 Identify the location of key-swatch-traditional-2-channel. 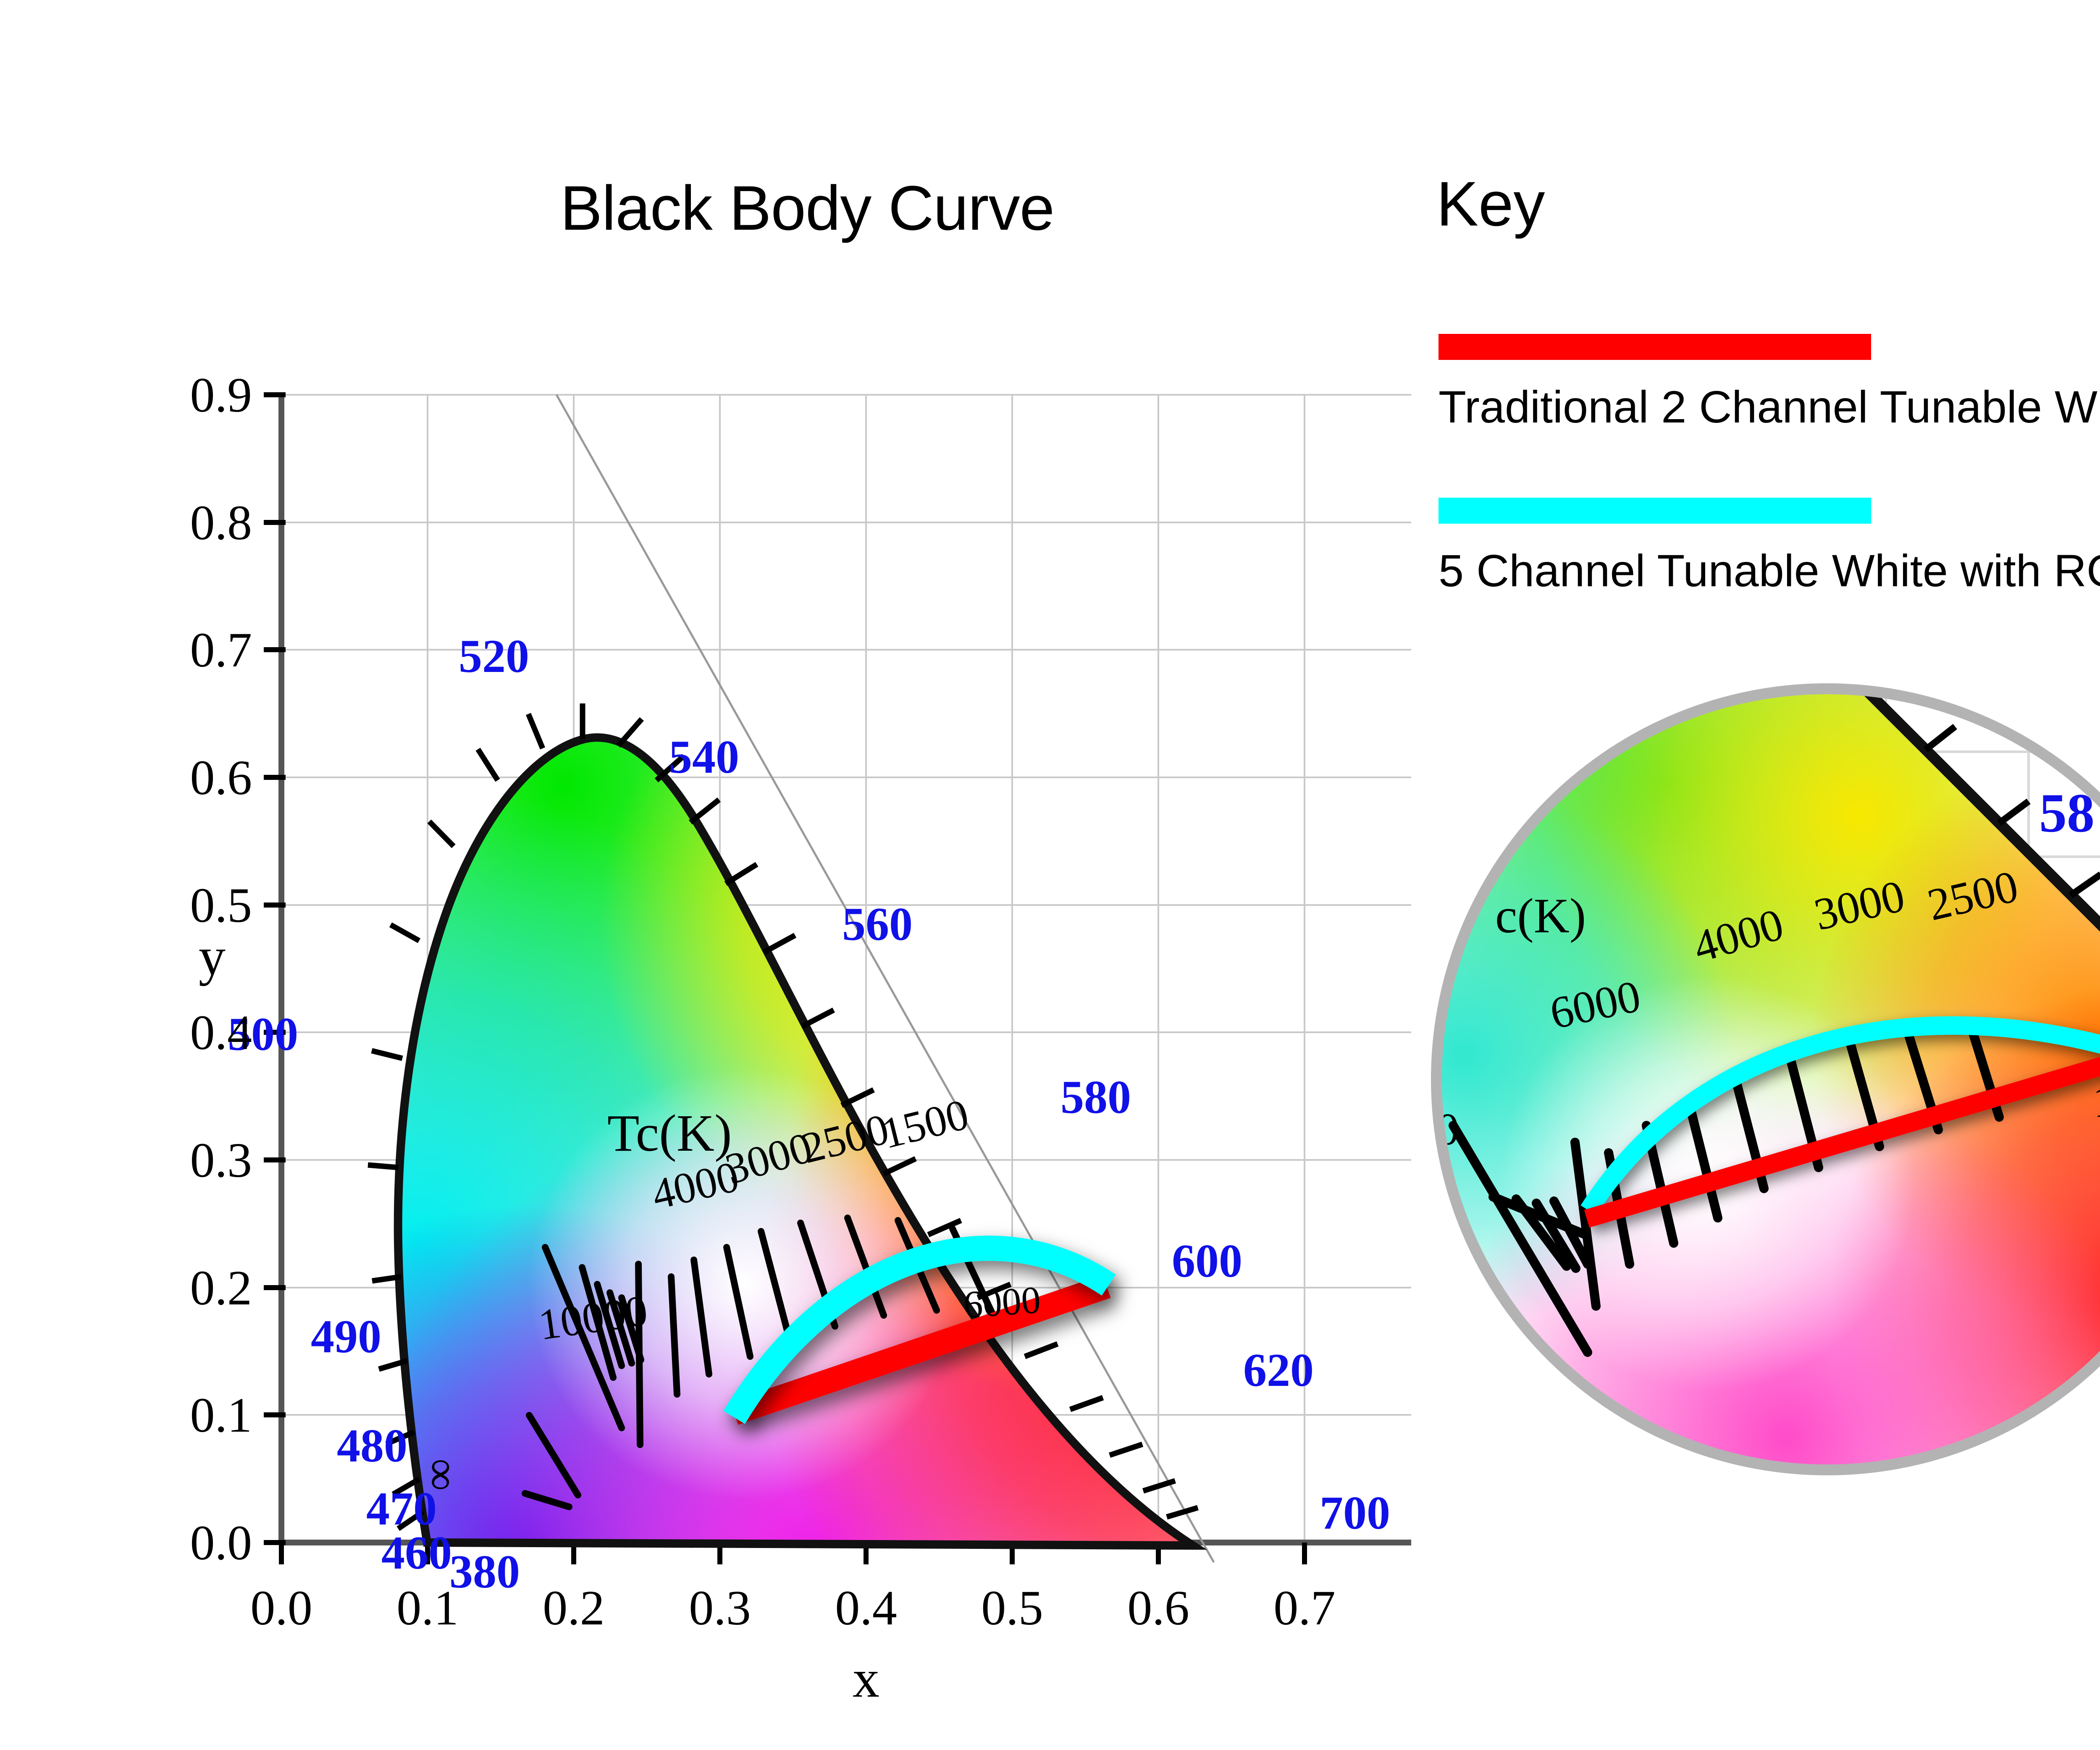
(1654, 347).